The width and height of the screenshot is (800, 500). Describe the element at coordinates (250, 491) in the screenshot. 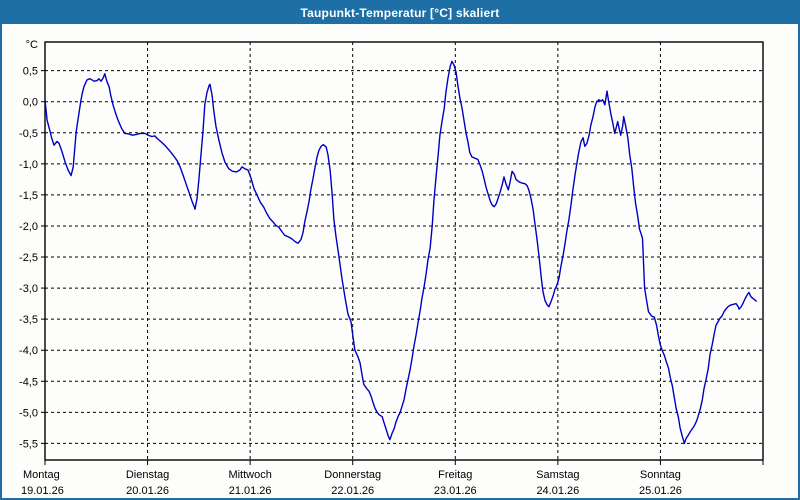

I see `x-date-label: 21.01.26` at that location.